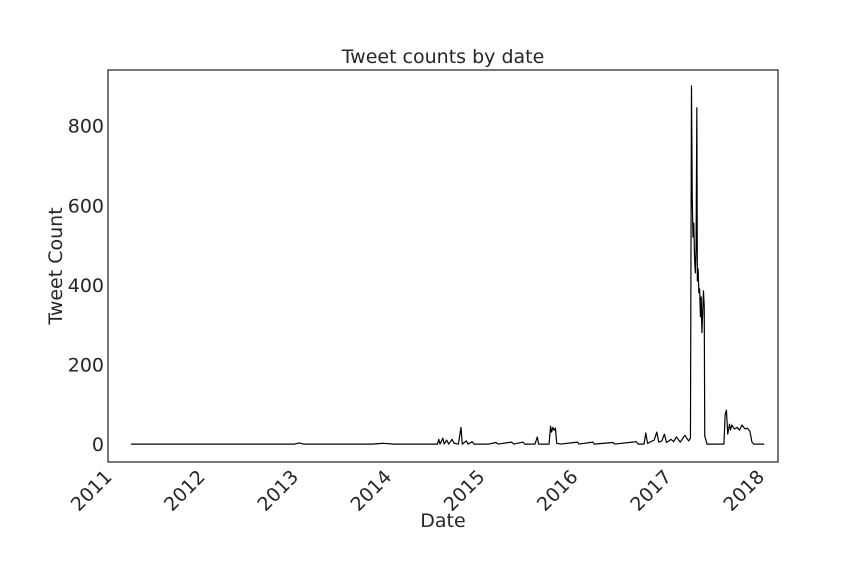 The image size is (864, 580). I want to click on chart-title: Tweet counts by date, so click(443, 57).